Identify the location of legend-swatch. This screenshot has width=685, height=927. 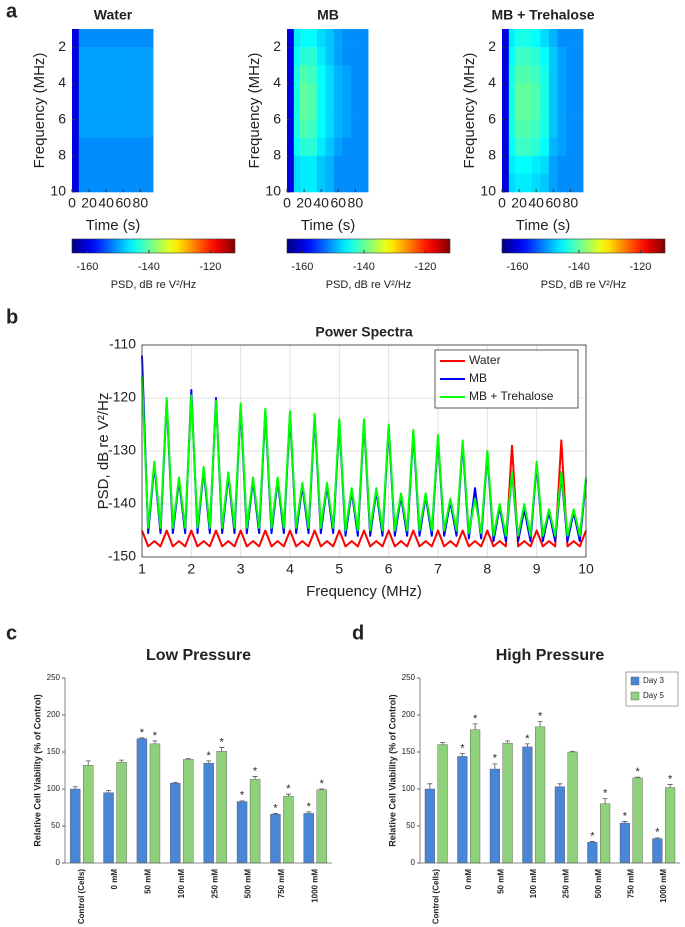
(635, 696).